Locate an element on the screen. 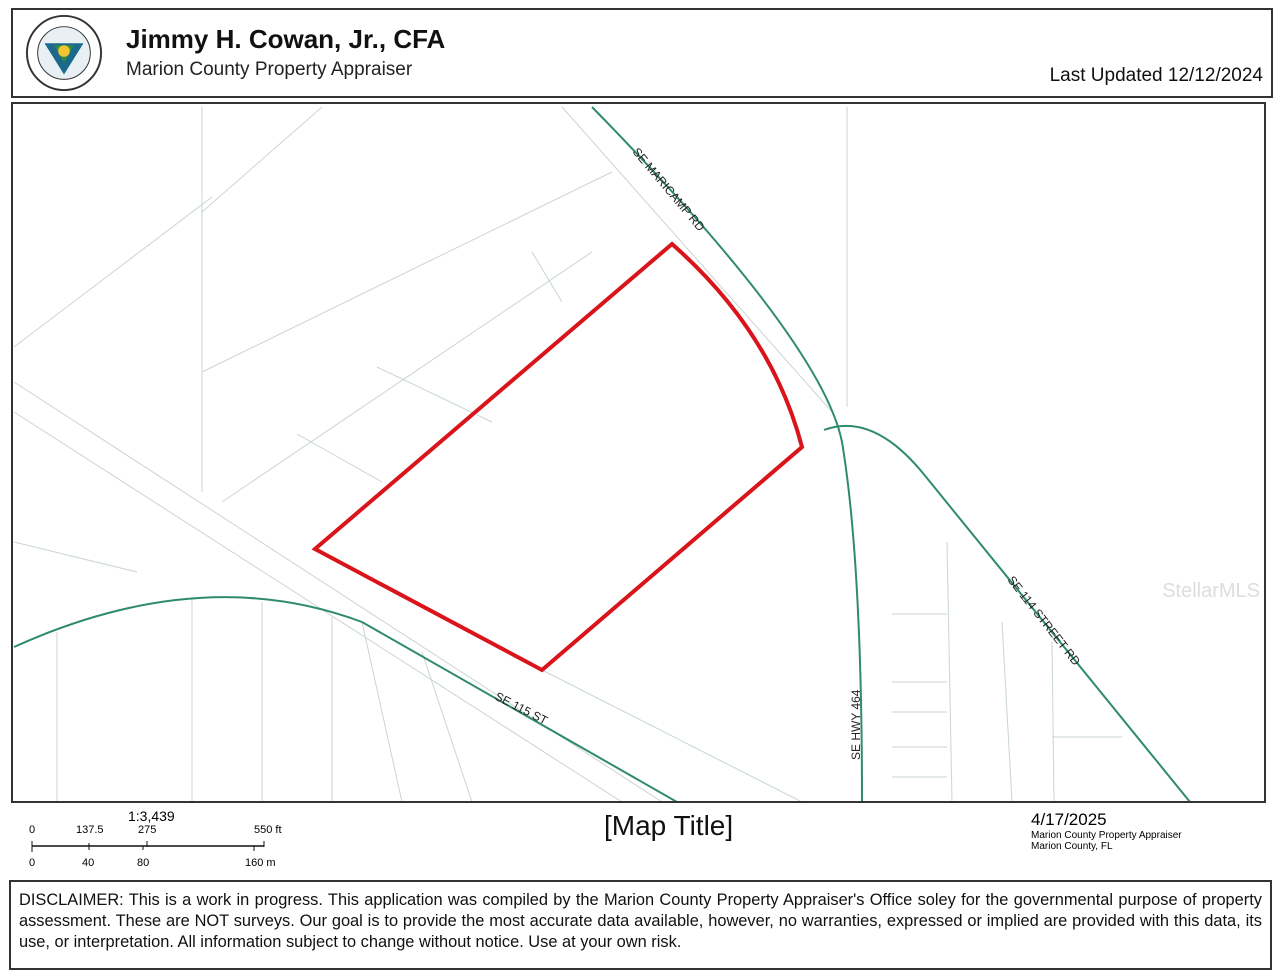 The height and width of the screenshot is (973, 1275). scale-ft-1: 137.5 is located at coordinates (90, 830).